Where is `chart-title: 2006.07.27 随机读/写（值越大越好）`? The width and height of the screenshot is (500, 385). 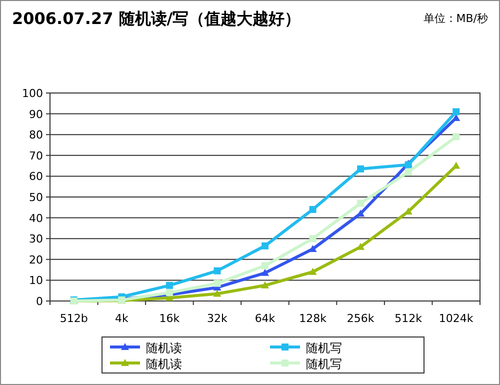 chart-title: 2006.07.27 随机读/写（值越大越好） is located at coordinates (156, 18).